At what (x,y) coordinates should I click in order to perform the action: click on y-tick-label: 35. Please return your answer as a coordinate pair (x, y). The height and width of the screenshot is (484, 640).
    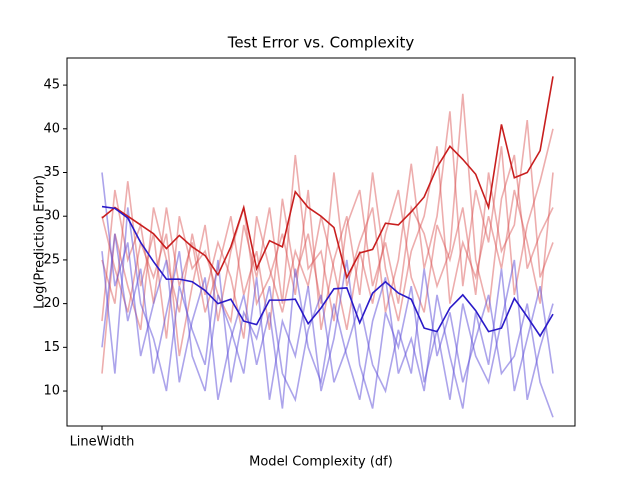
    Looking at the image, I should click on (51, 172).